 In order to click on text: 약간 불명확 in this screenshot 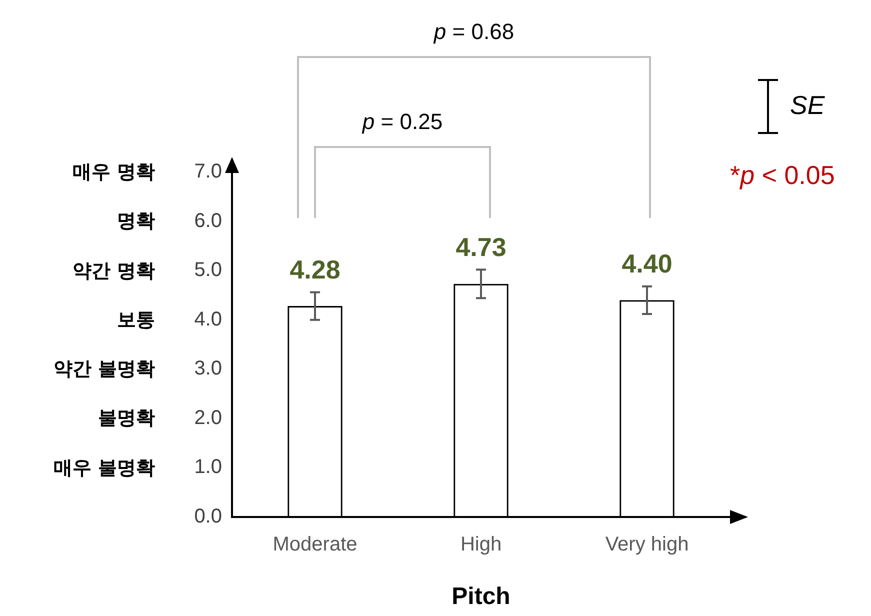, I will do `click(104, 369)`.